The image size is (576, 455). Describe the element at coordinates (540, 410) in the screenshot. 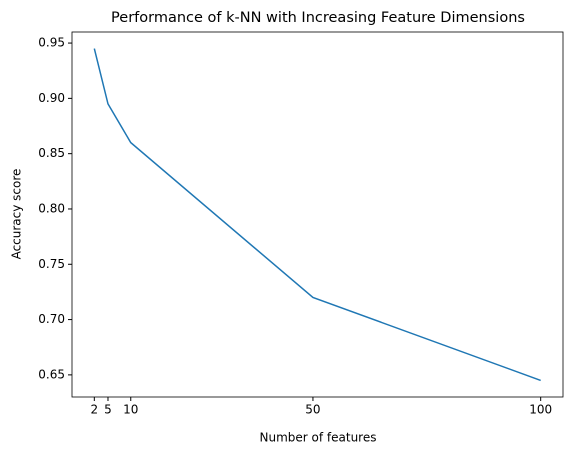

I see `x-tick-label: 100` at that location.